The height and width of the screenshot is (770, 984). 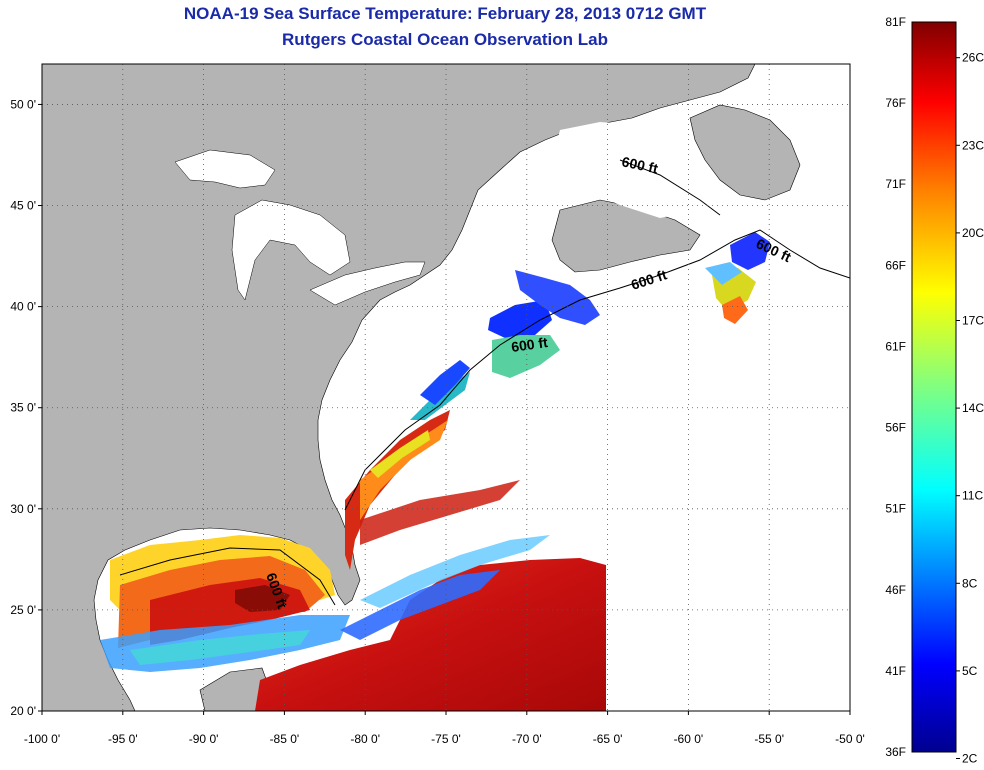 What do you see at coordinates (895, 265) in the screenshot?
I see `colorbar-fahrenheit-label: 66F` at bounding box center [895, 265].